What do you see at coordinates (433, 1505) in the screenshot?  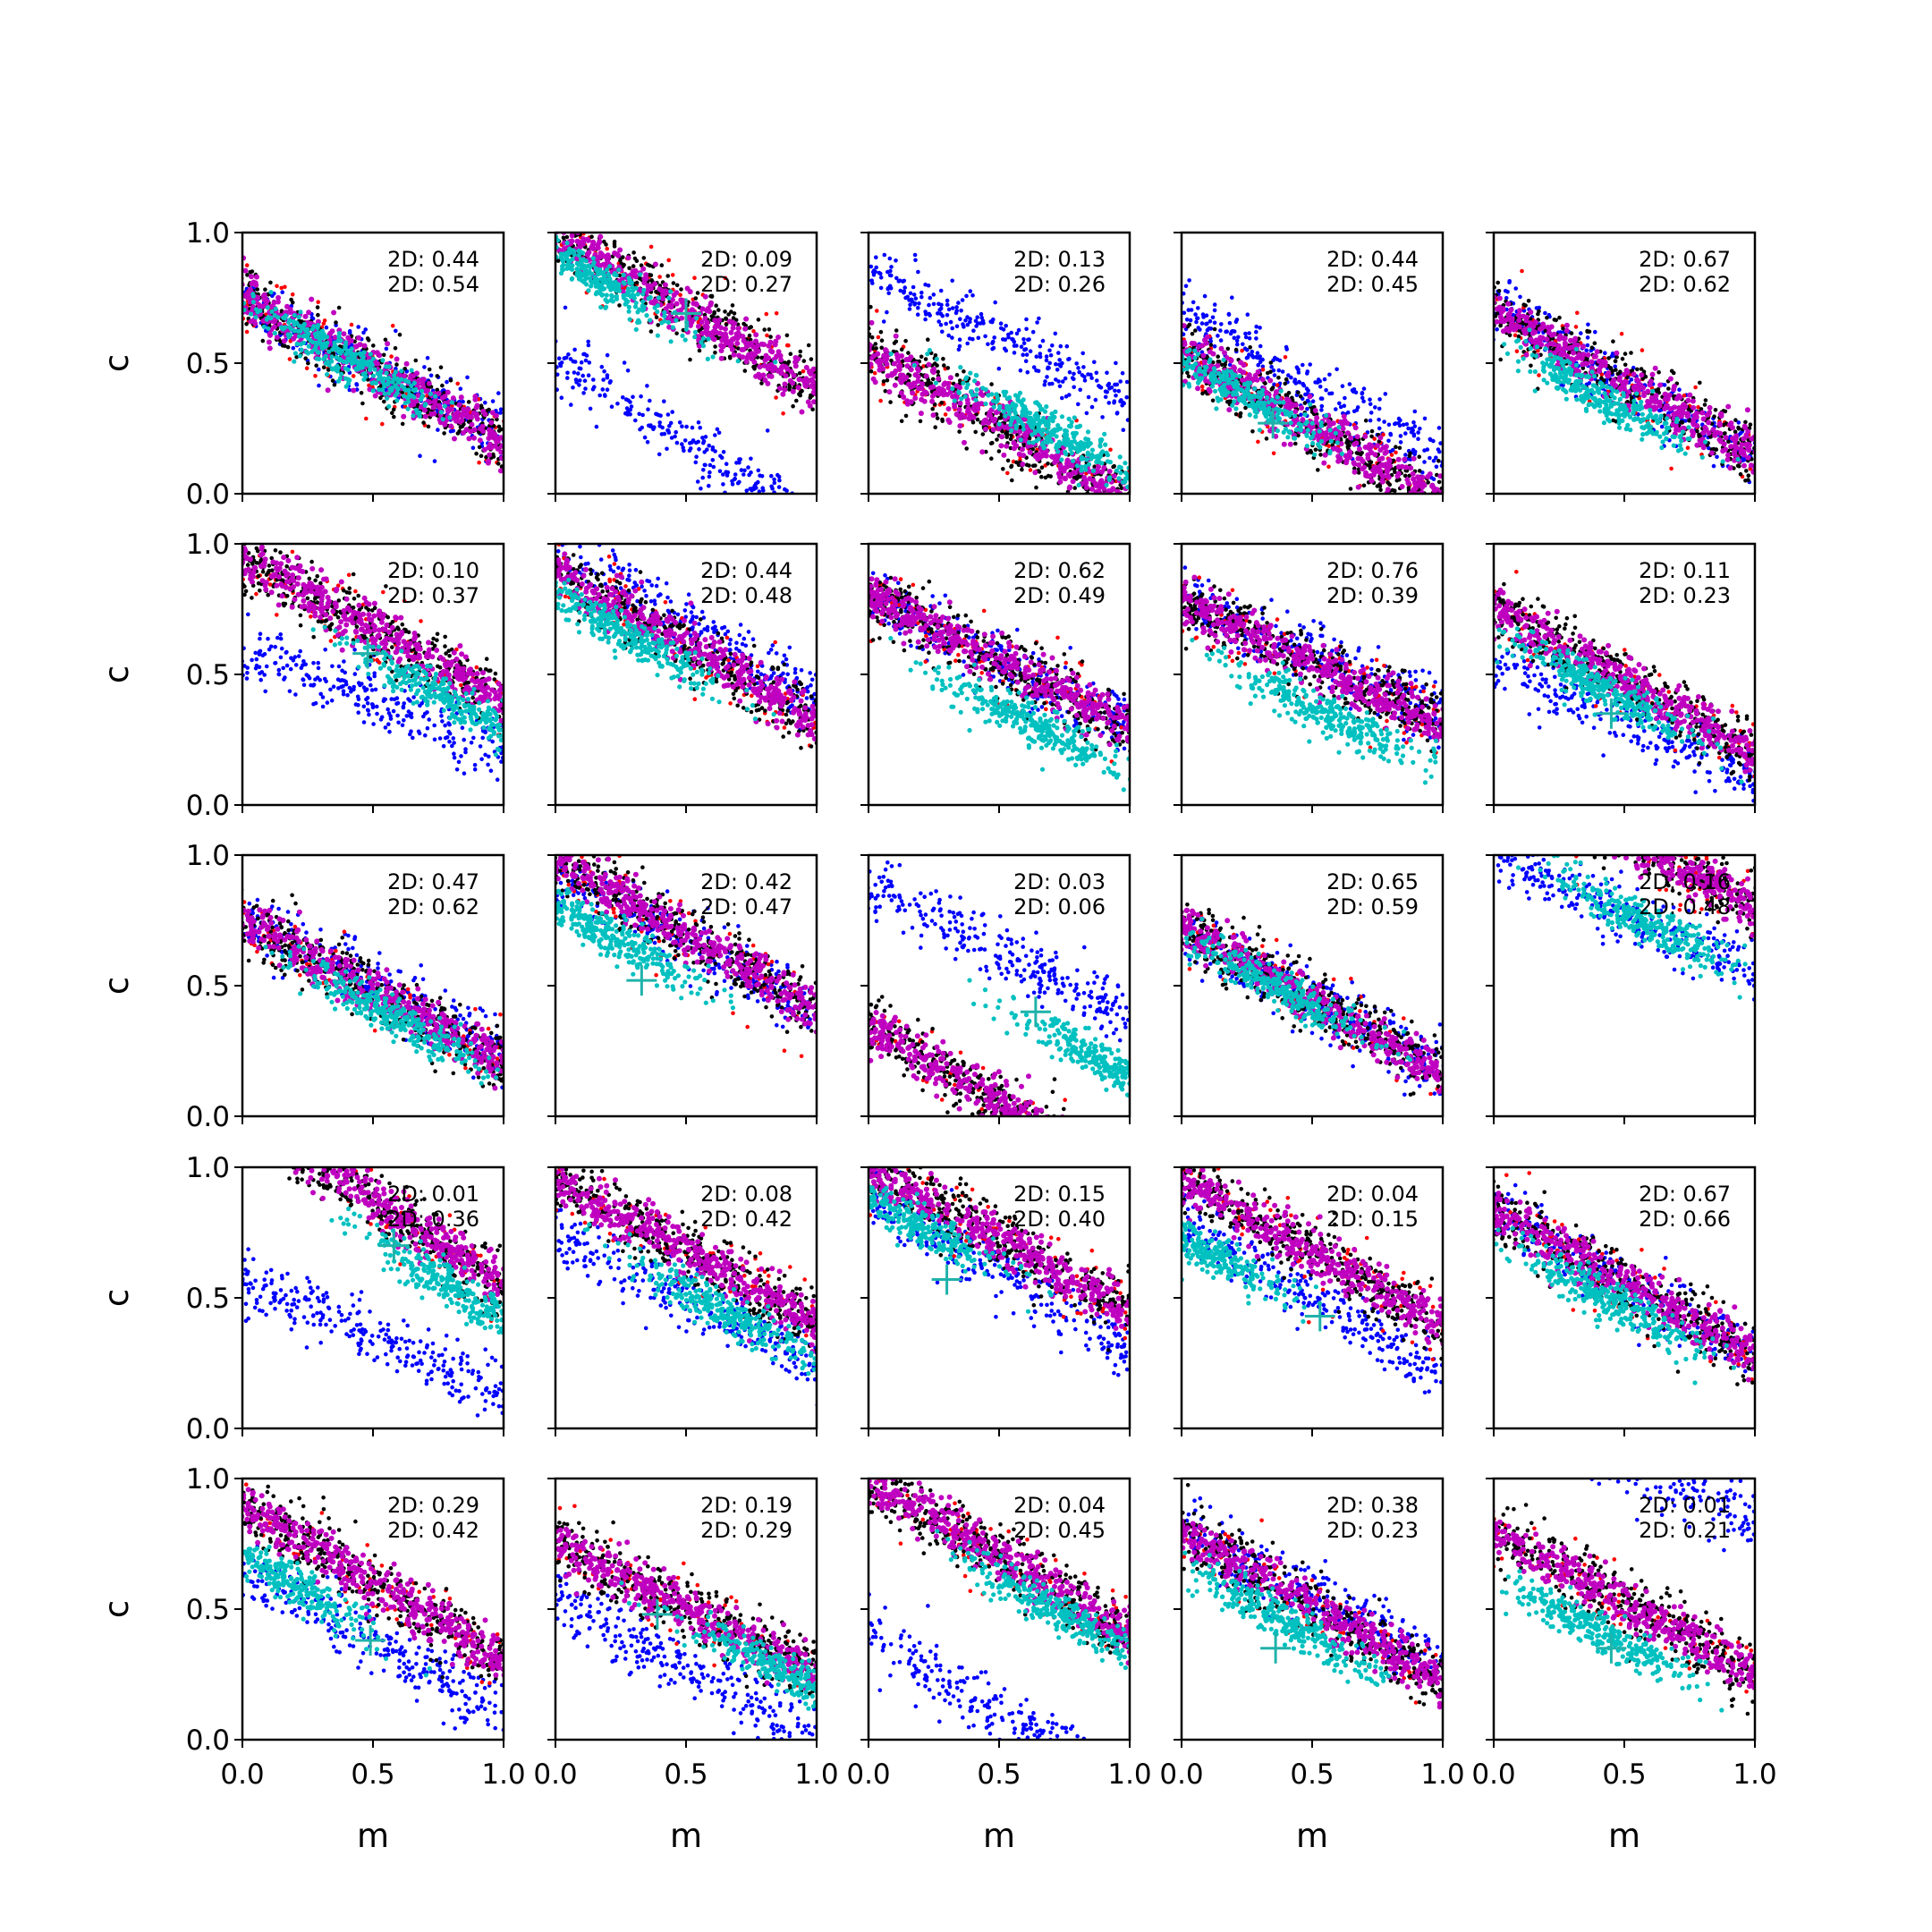 I see `annotation-line-1: 2D: 0.29` at bounding box center [433, 1505].